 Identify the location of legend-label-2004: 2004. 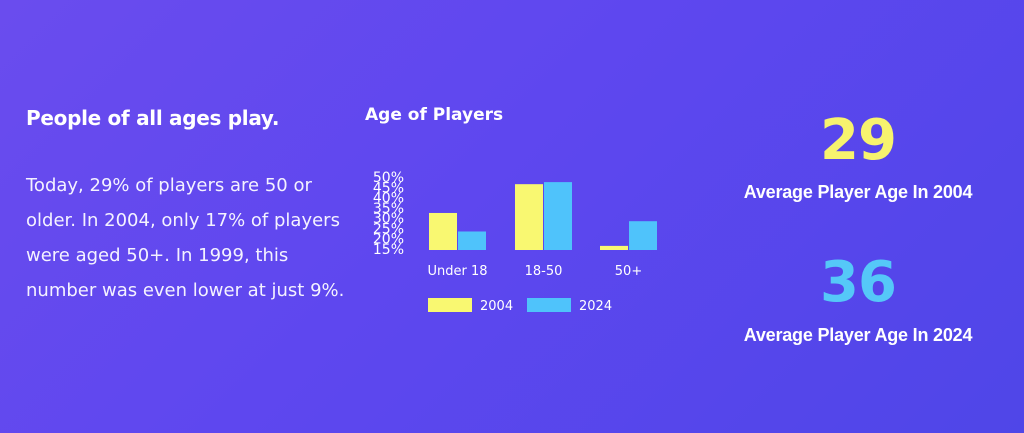
(496, 306).